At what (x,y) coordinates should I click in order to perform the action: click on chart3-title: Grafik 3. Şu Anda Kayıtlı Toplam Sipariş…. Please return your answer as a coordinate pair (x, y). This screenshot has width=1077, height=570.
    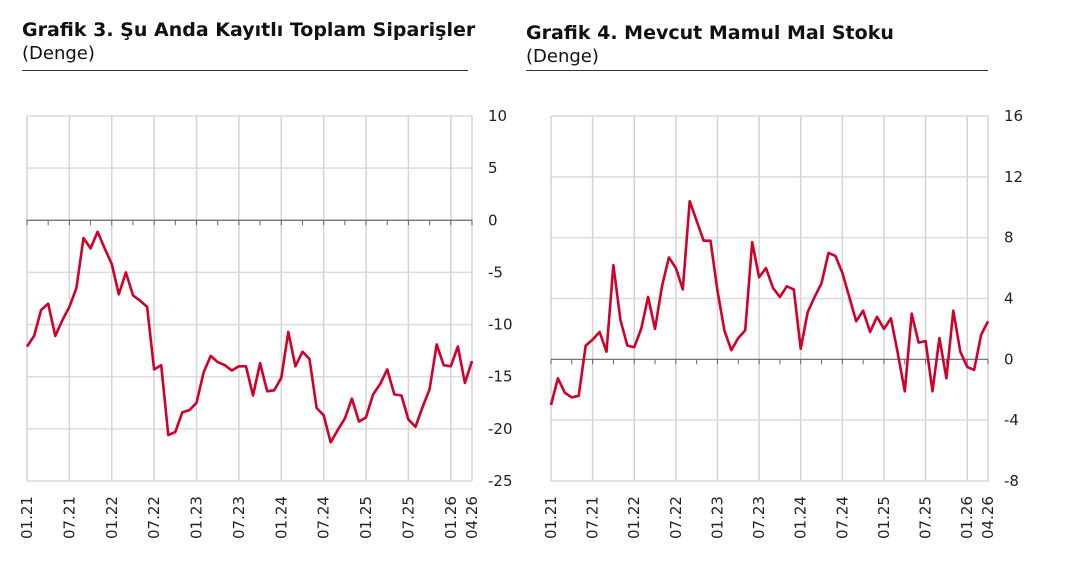
    Looking at the image, I should click on (249, 30).